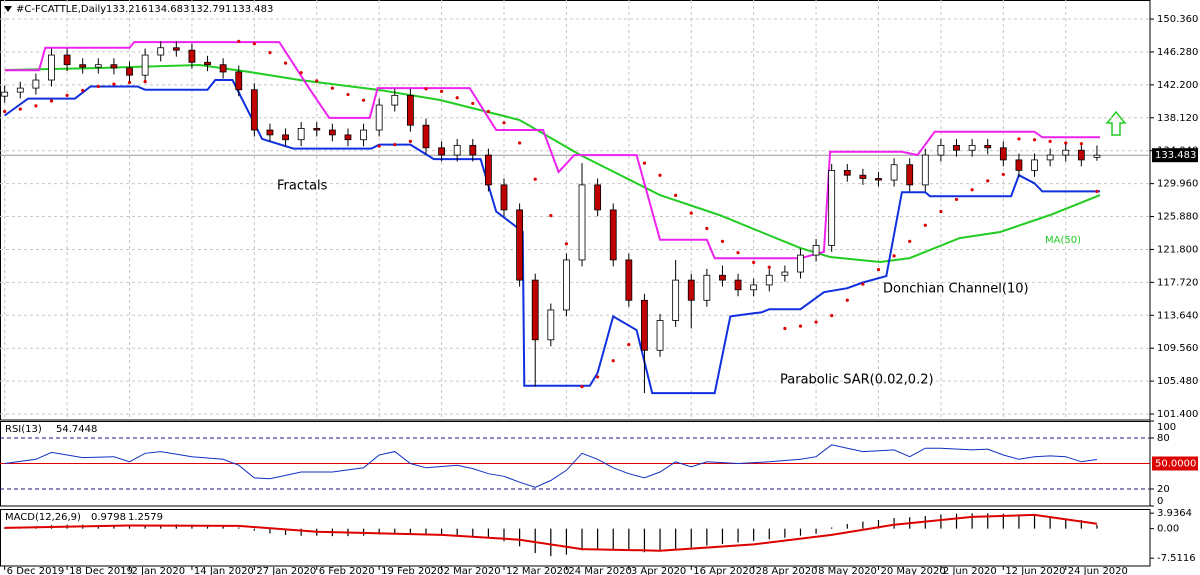 Image resolution: width=1200 pixels, height=575 pixels. What do you see at coordinates (1177, 348) in the screenshot?
I see `y-tick-label: 109.560` at bounding box center [1177, 348].